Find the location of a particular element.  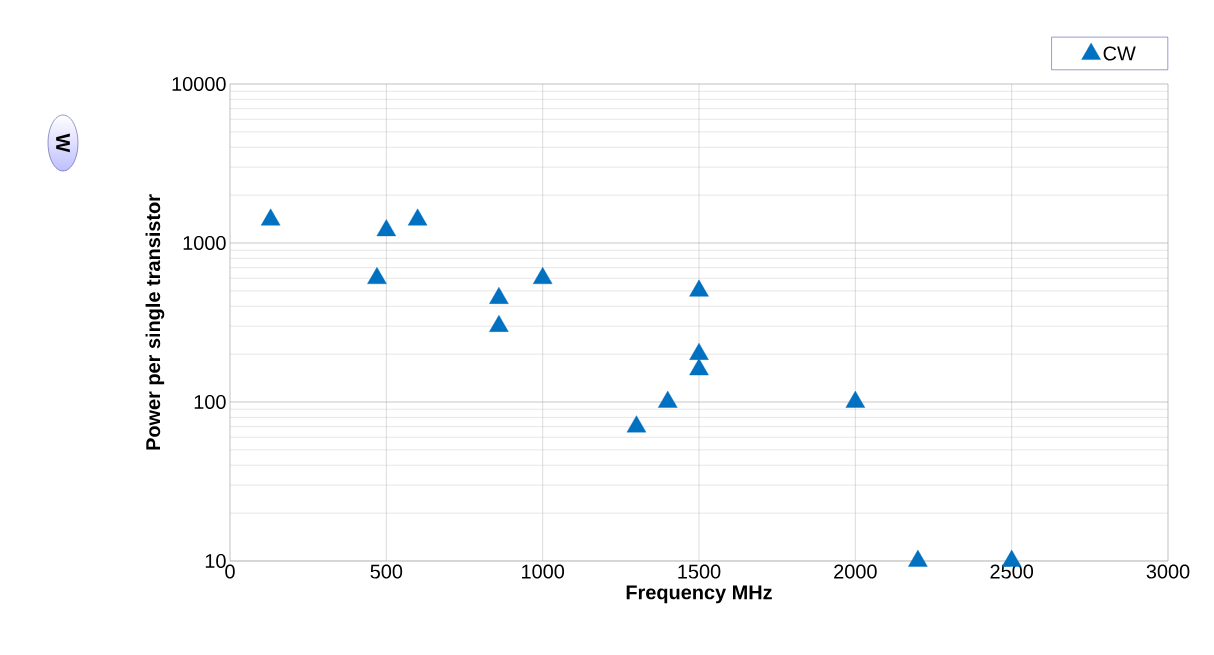

text: W is located at coordinates (63, 143).